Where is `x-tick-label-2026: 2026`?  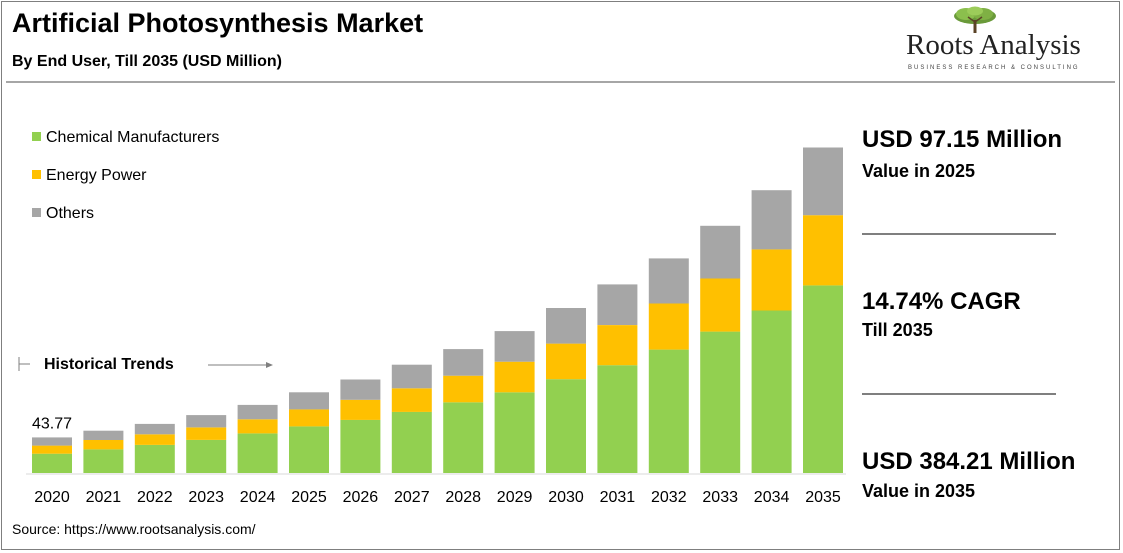
x-tick-label-2026: 2026 is located at coordinates (361, 497).